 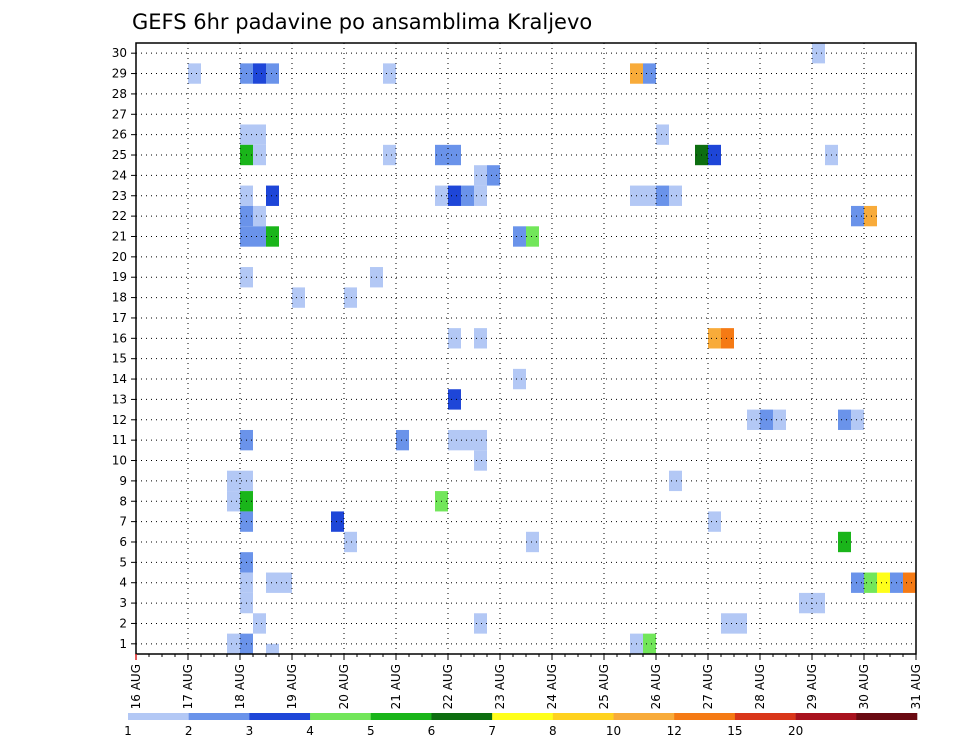 I want to click on y-tick-label: 15, so click(x=119, y=359).